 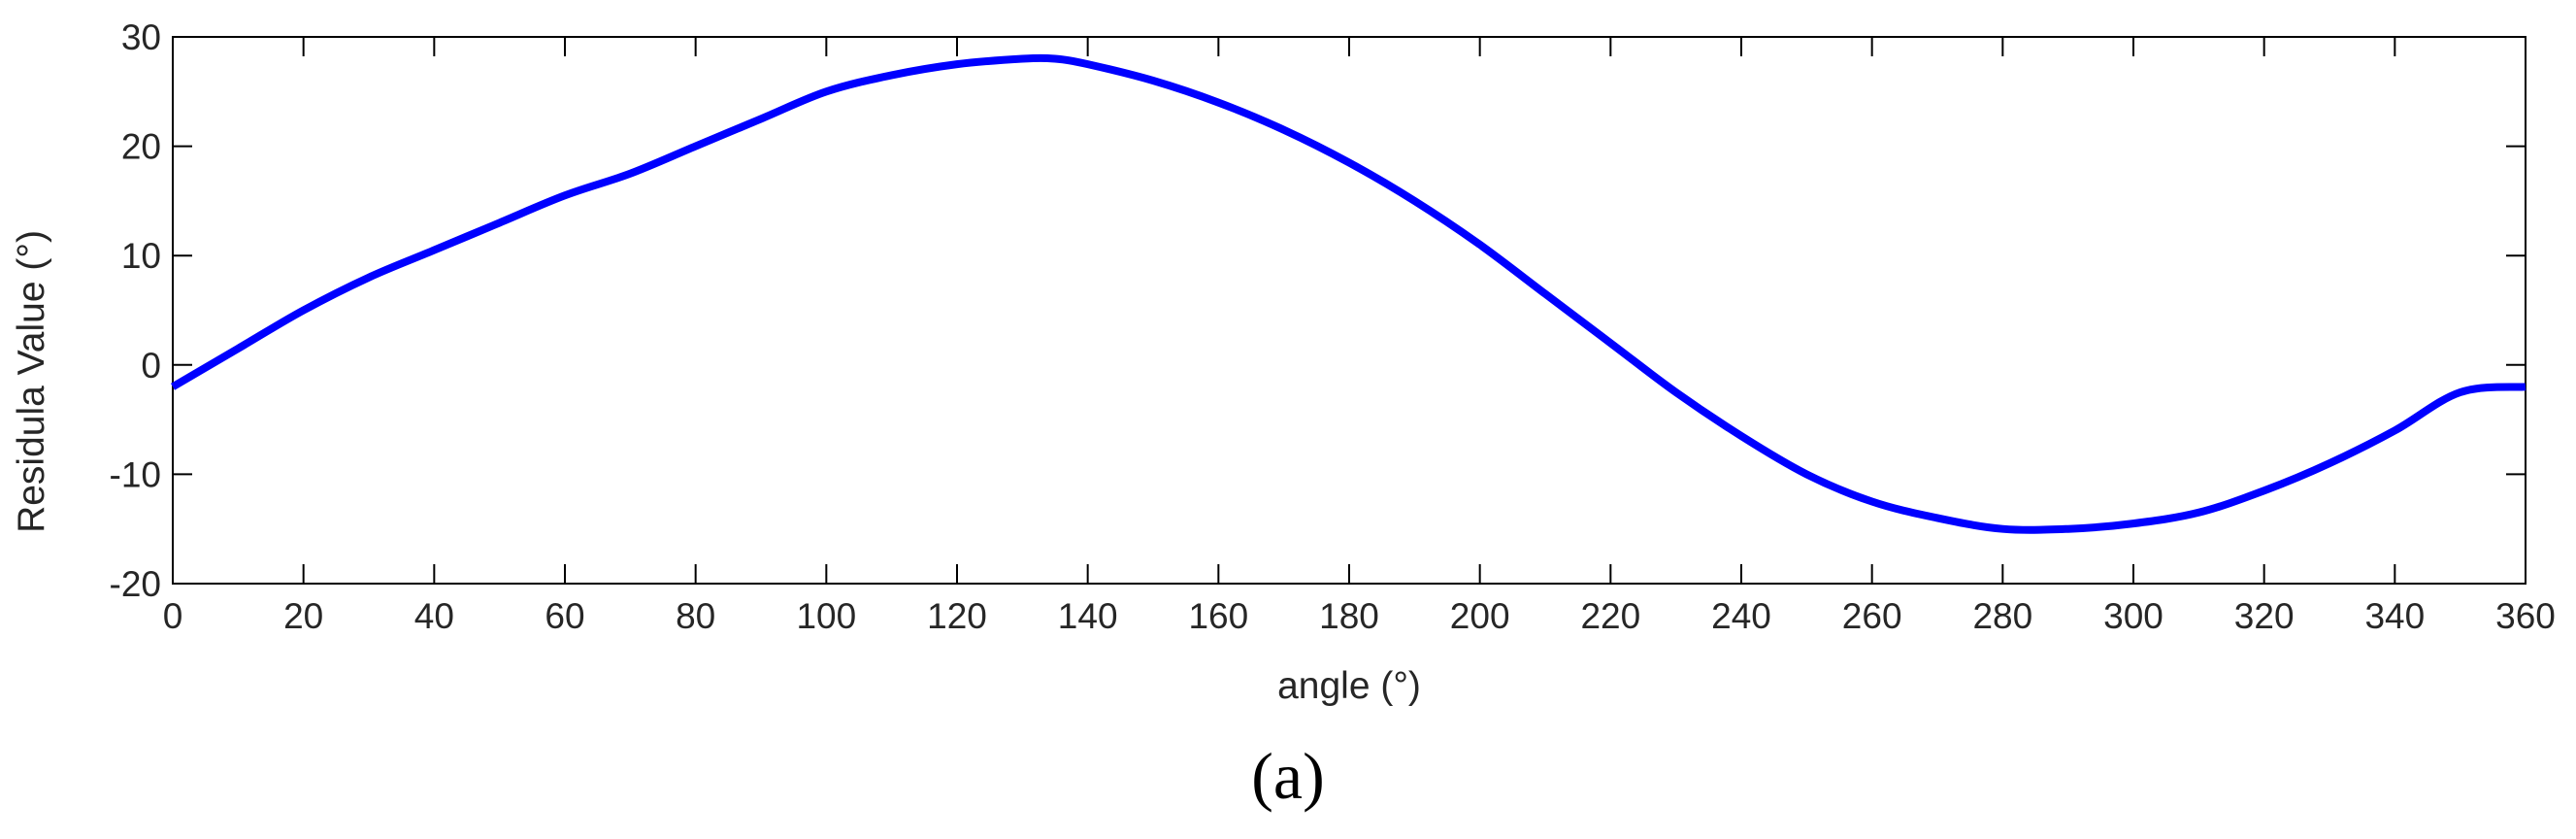 I want to click on y-tick-label: 30, so click(x=141, y=37).